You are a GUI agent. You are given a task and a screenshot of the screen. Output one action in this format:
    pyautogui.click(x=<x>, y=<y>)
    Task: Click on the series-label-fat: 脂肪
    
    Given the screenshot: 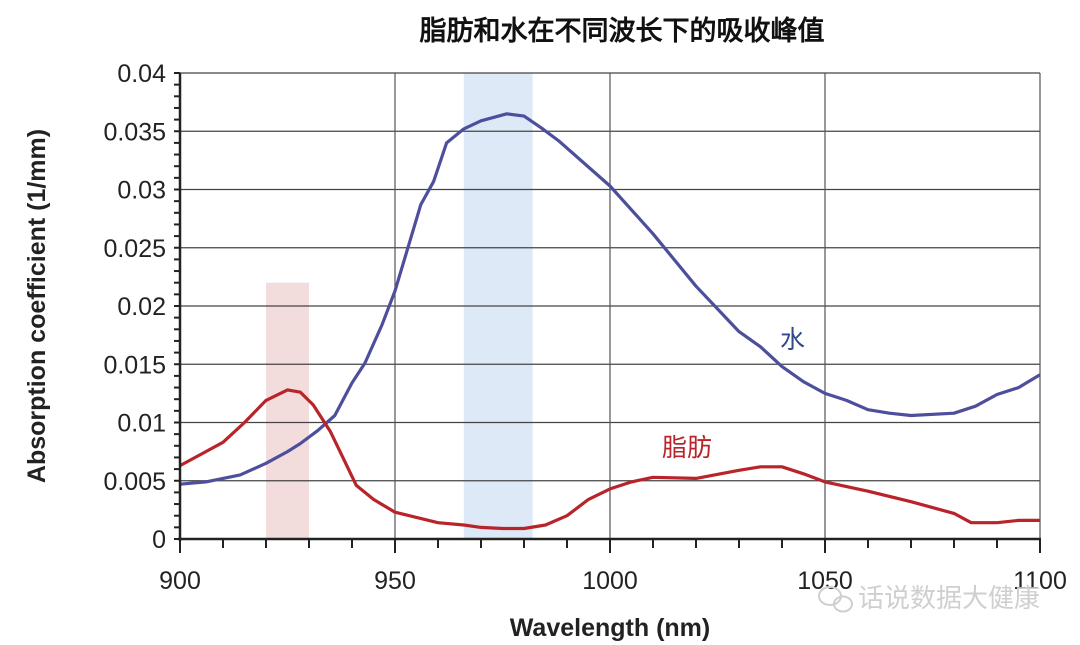 What is the action you would take?
    pyautogui.click(x=687, y=447)
    